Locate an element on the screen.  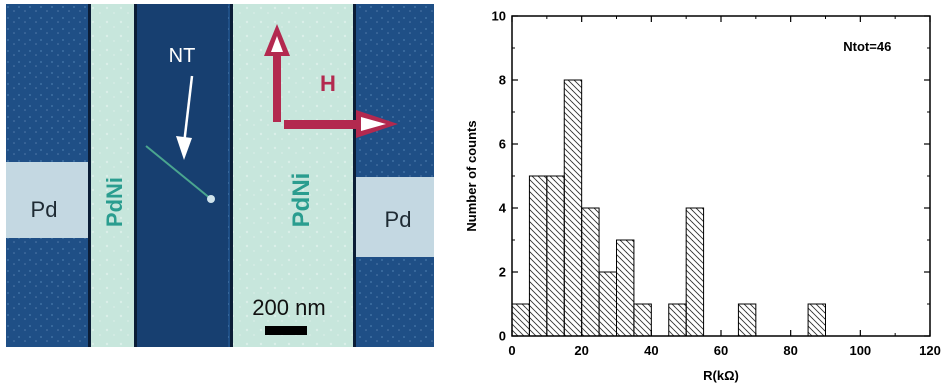
y-axis-label: Number of counts is located at coordinates (471, 175).